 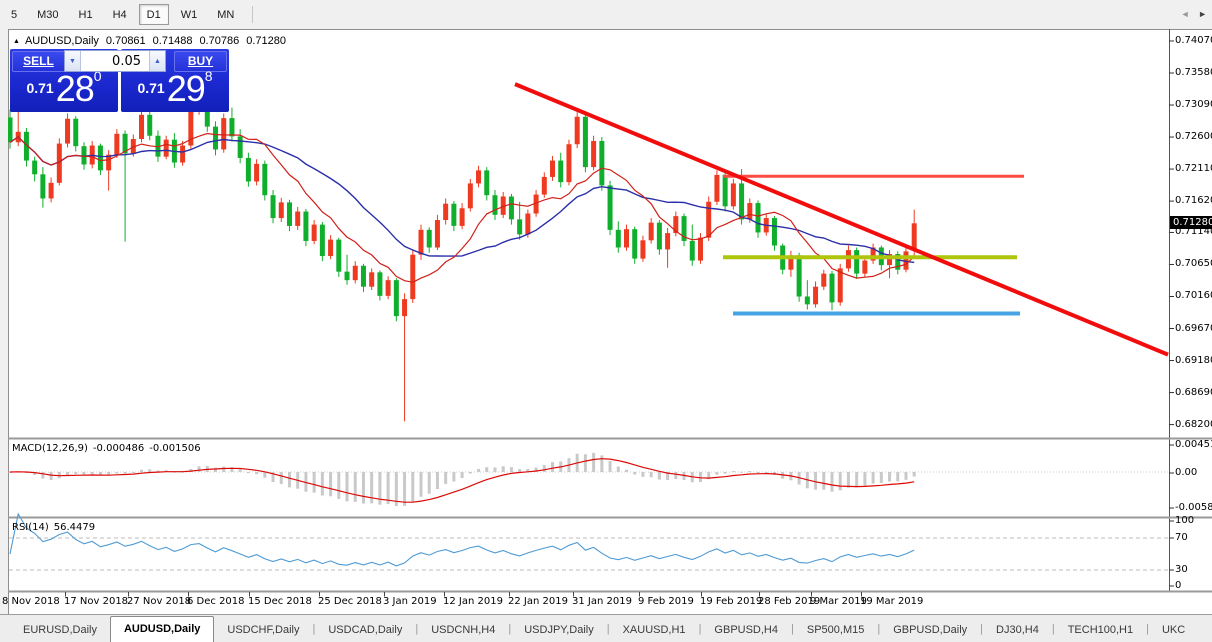 I want to click on left-edge-strip, so click(x=4, y=321).